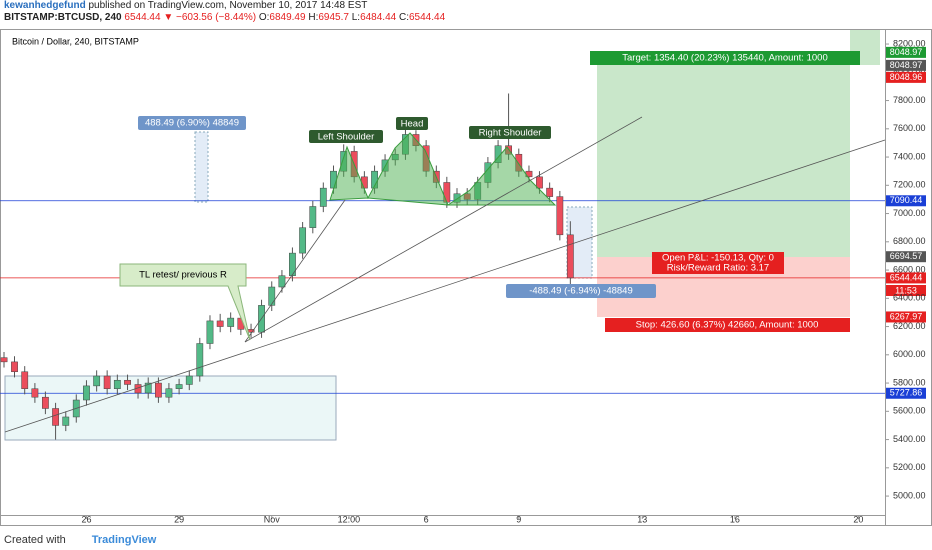 The width and height of the screenshot is (932, 550). Describe the element at coordinates (272, 519) in the screenshot. I see `x-tick-label: Nov` at that location.